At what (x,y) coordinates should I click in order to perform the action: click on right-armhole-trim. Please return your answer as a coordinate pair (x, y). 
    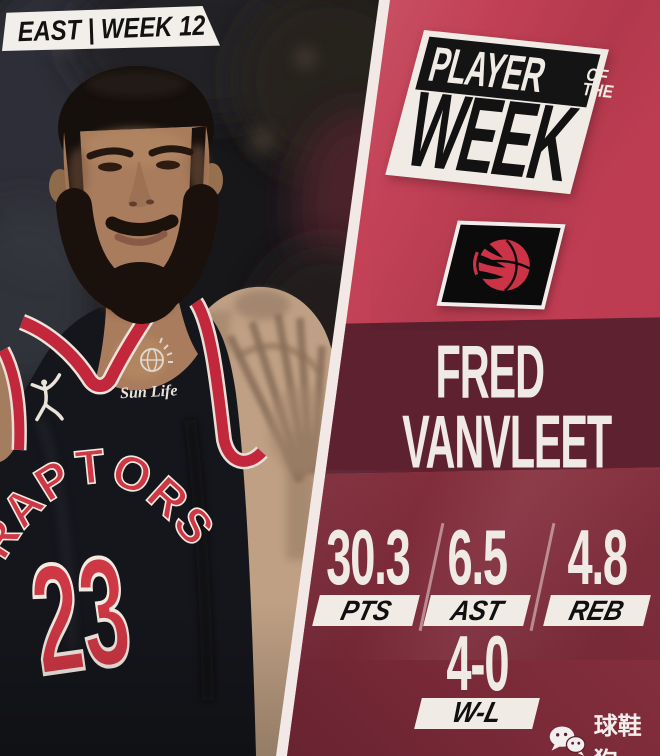
    Looking at the image, I should click on (229, 382).